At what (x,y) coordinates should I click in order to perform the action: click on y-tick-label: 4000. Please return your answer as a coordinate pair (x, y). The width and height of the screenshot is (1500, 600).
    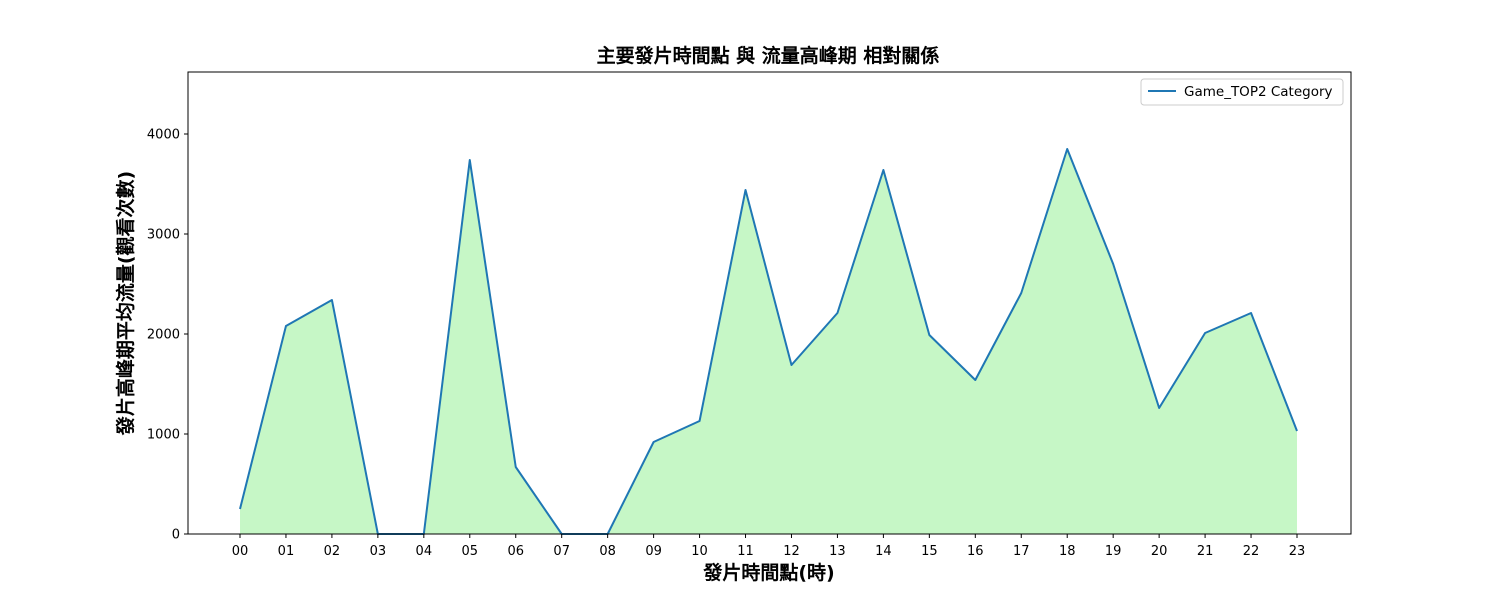
    Looking at the image, I should click on (163, 135).